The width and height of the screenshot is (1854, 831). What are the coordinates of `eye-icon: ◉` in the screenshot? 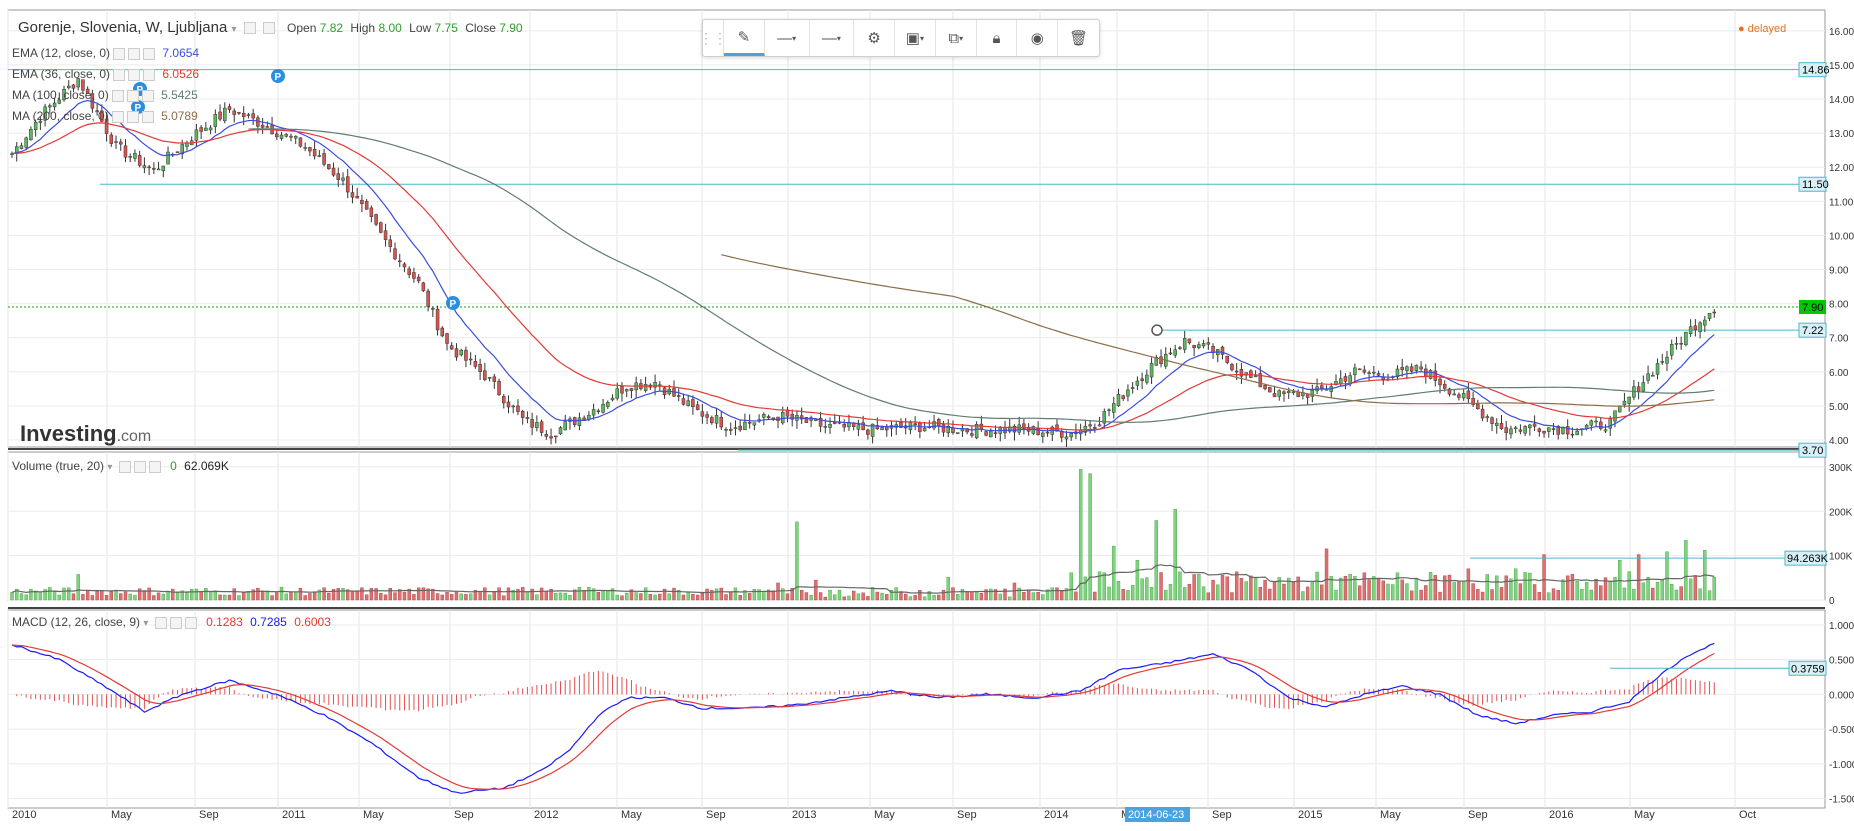 It's located at (1038, 38).